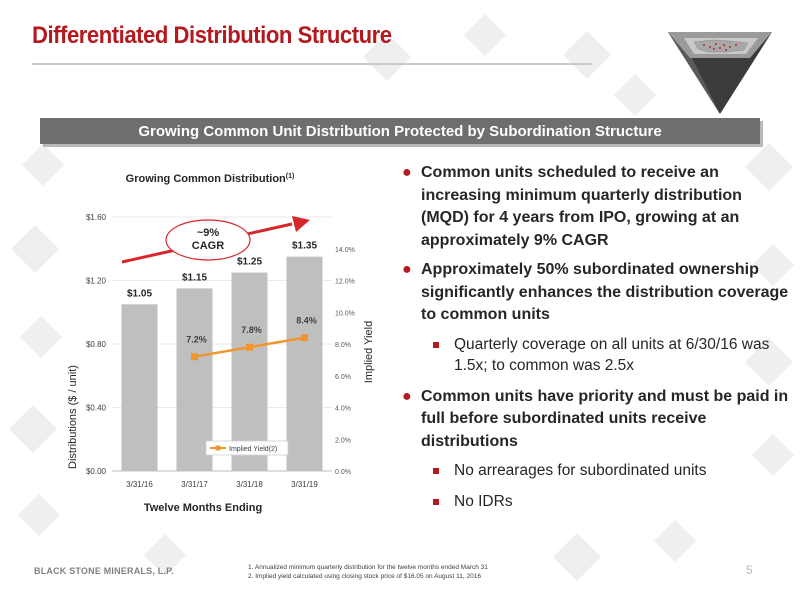 The image size is (800, 600). I want to click on cagr-bubble, so click(208, 240).